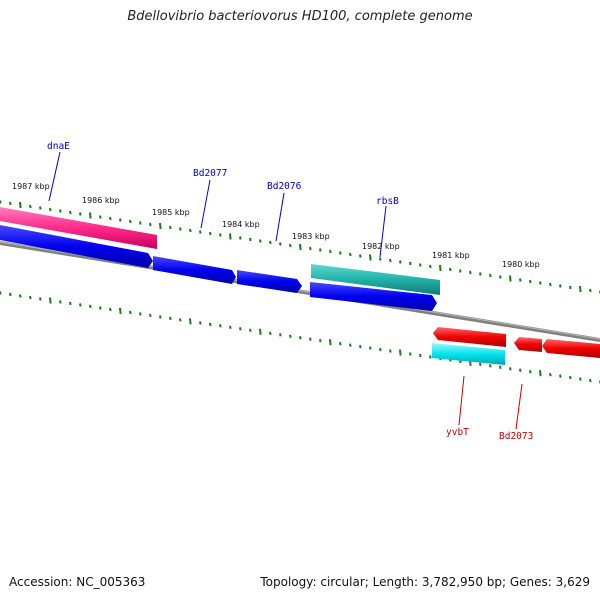 Image resolution: width=600 pixels, height=600 pixels. Describe the element at coordinates (101, 200) in the screenshot. I see `kbp-label: 1986 kbp` at that location.